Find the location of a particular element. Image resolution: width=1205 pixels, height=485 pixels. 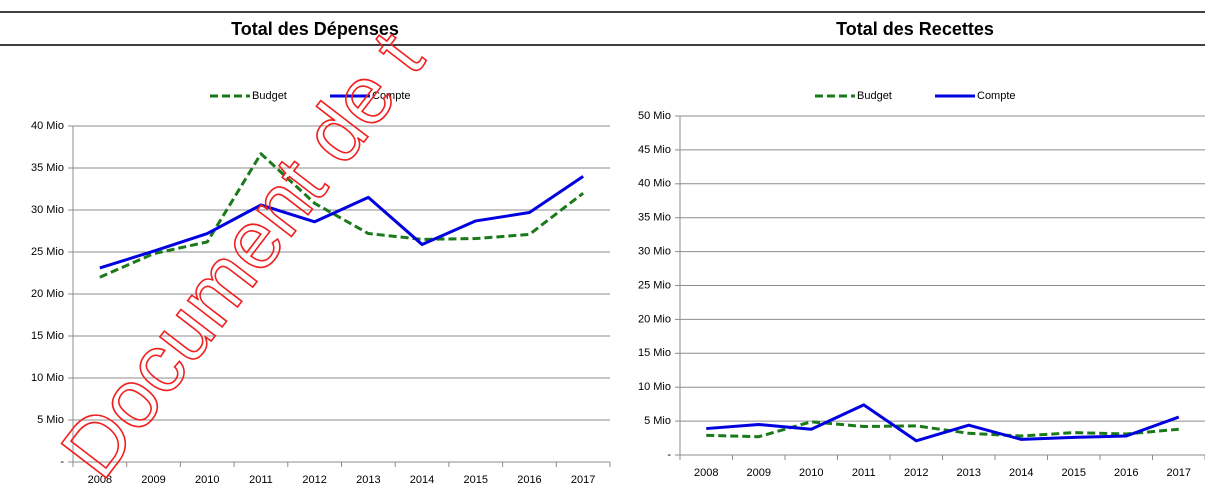

chart-title: Total des Dépenses is located at coordinates (315, 29).